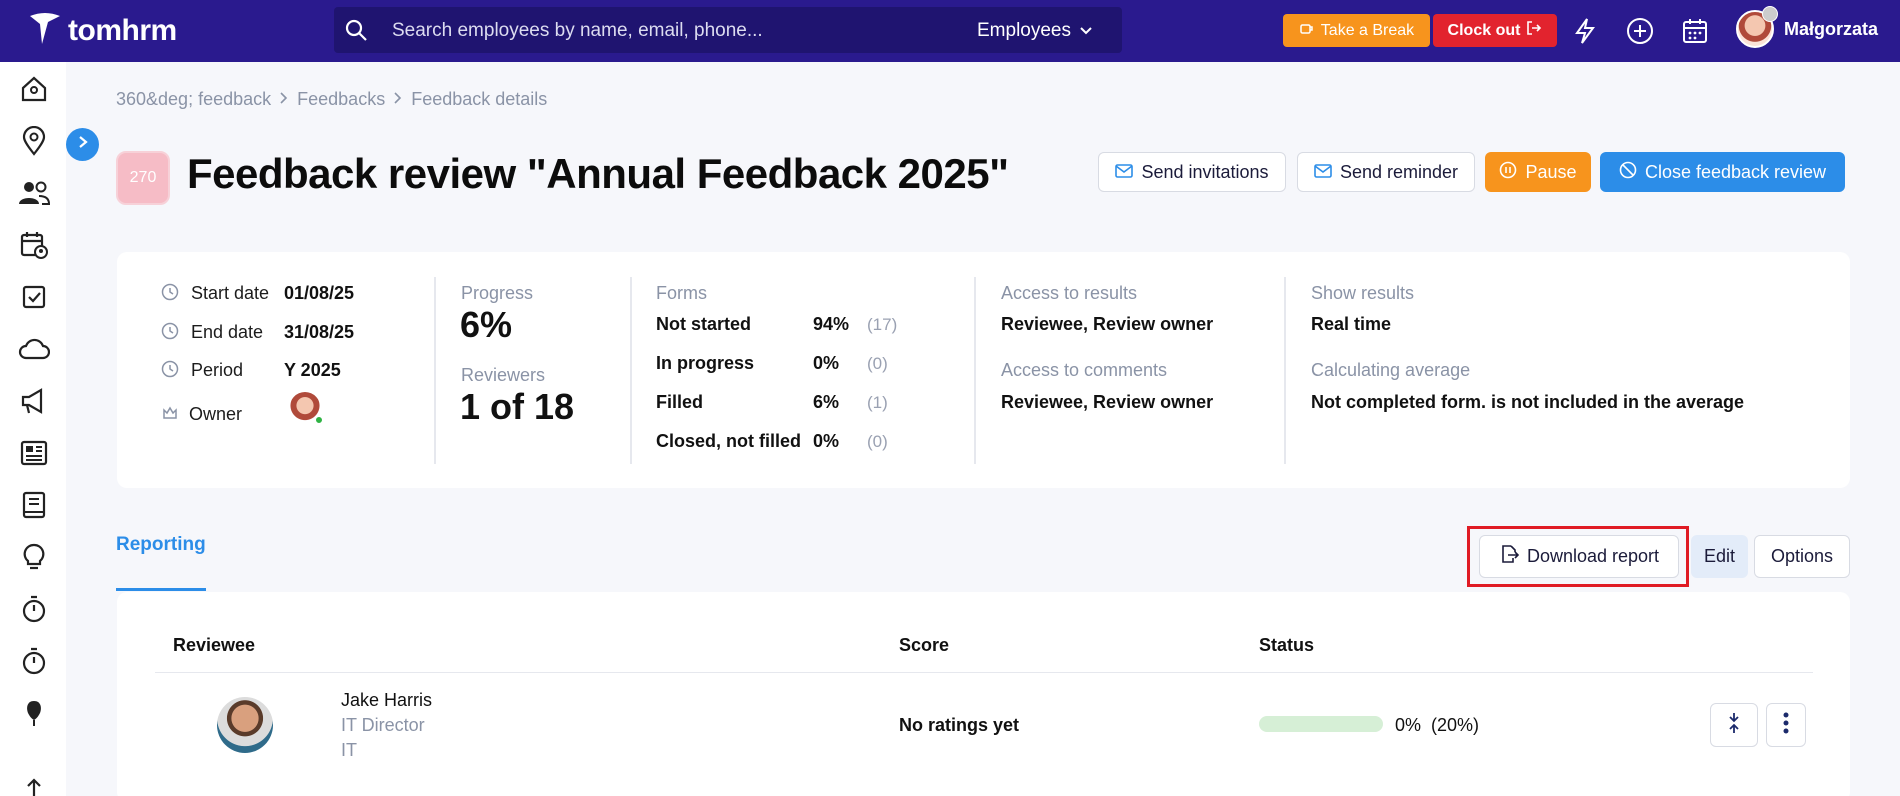 The height and width of the screenshot is (796, 1900). What do you see at coordinates (1593, 556) in the screenshot?
I see `download-report-label: Download report` at bounding box center [1593, 556].